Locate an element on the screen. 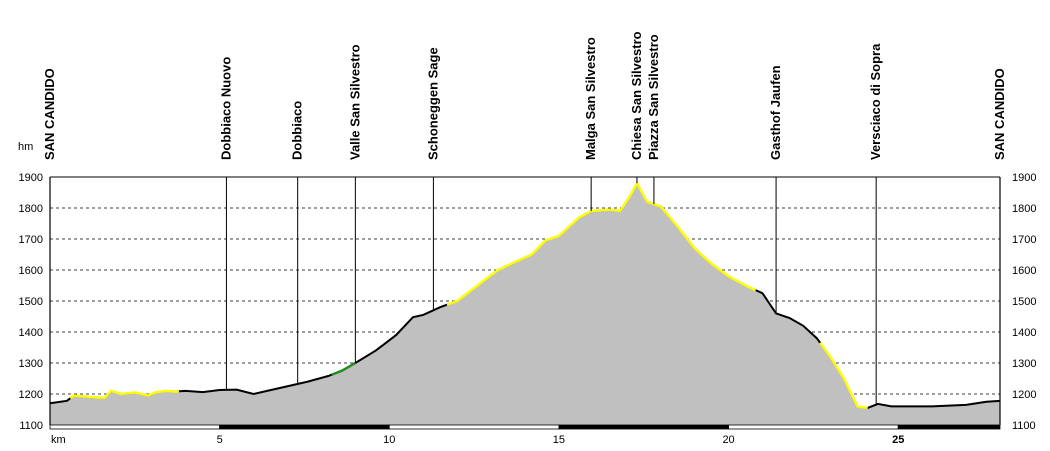  x-tick-label: 15 is located at coordinates (559, 440).